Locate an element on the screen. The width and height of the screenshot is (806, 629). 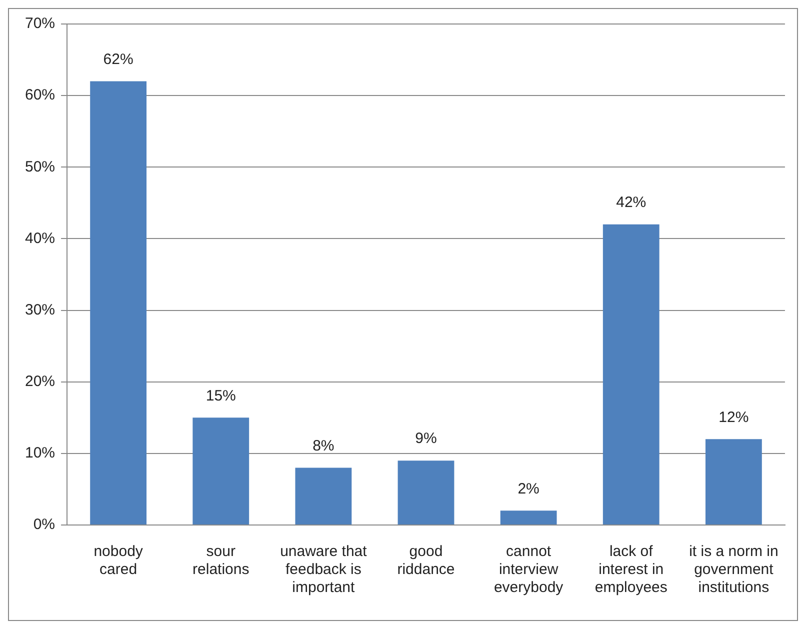
y-tick-label: 20% is located at coordinates (40, 381).